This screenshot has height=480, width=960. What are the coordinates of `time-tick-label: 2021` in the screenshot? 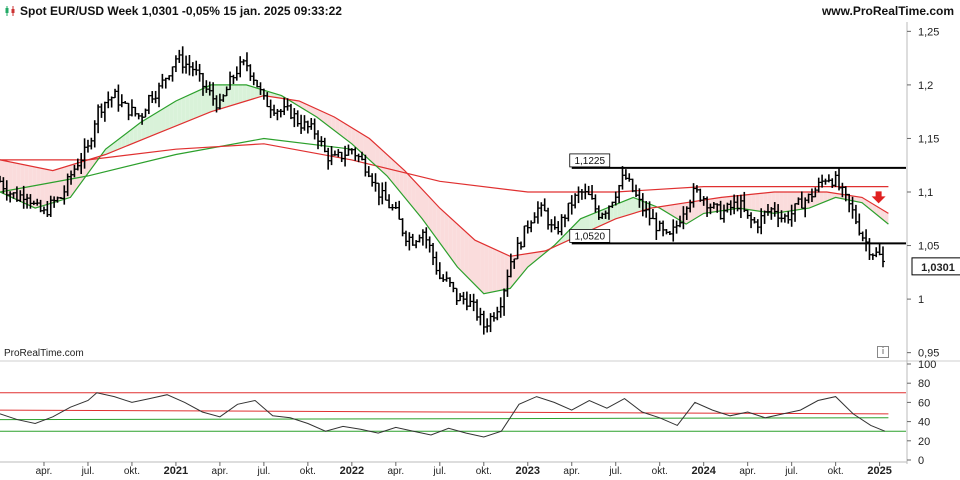 It's located at (176, 471).